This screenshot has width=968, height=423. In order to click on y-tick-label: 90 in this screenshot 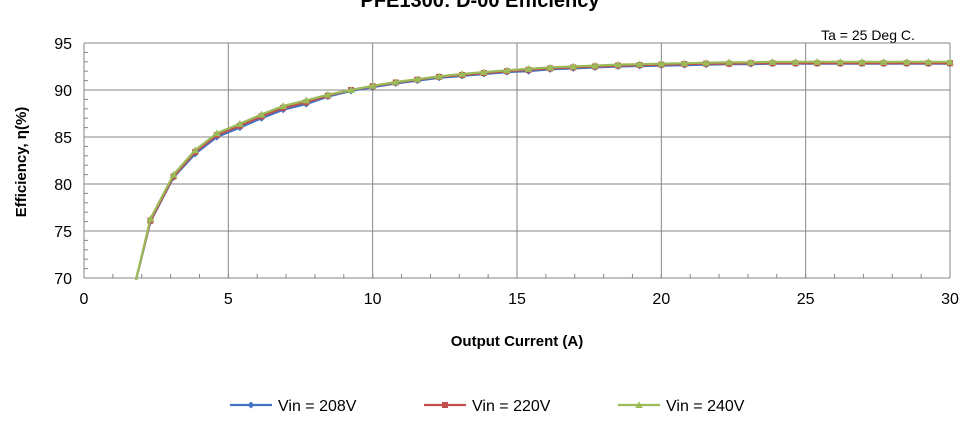, I will do `click(63, 91)`.